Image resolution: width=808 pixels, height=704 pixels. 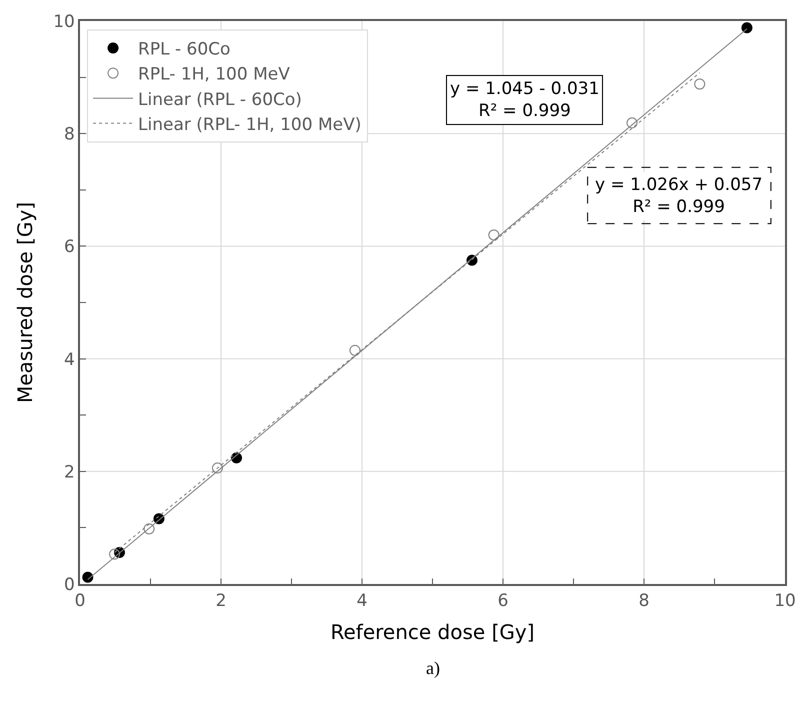 What do you see at coordinates (679, 196) in the screenshot?
I see `annotation: y = 1.026x + 0.057 R² = 0.999` at bounding box center [679, 196].